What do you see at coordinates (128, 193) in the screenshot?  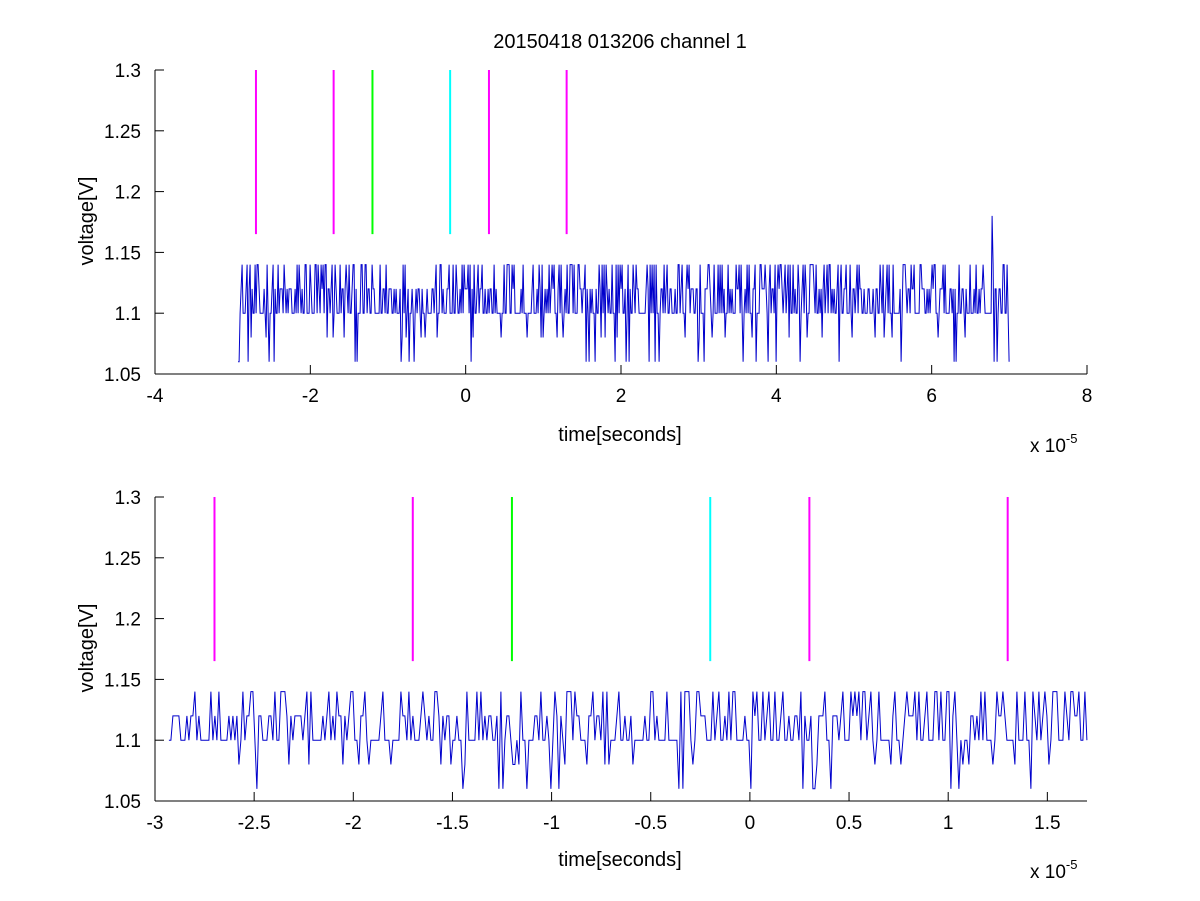 I see `top-y-tick-label: 1.2` at bounding box center [128, 193].